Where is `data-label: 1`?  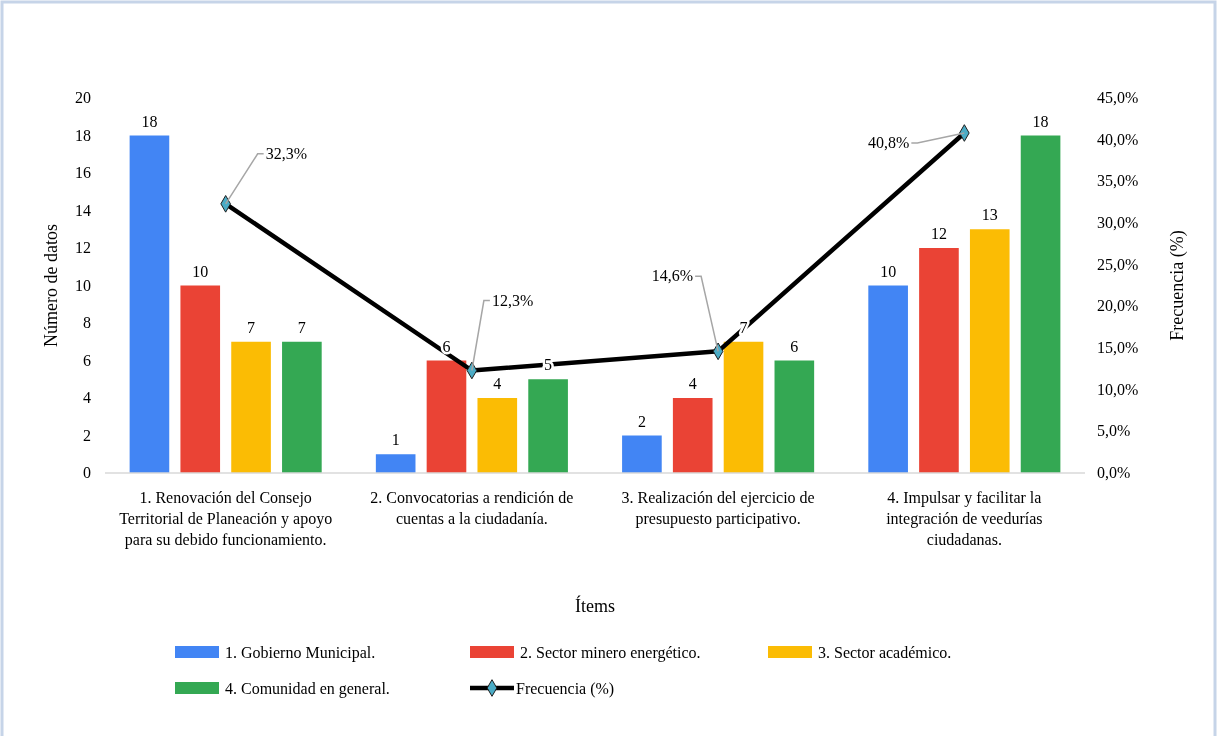
data-label: 1 is located at coordinates (395, 440).